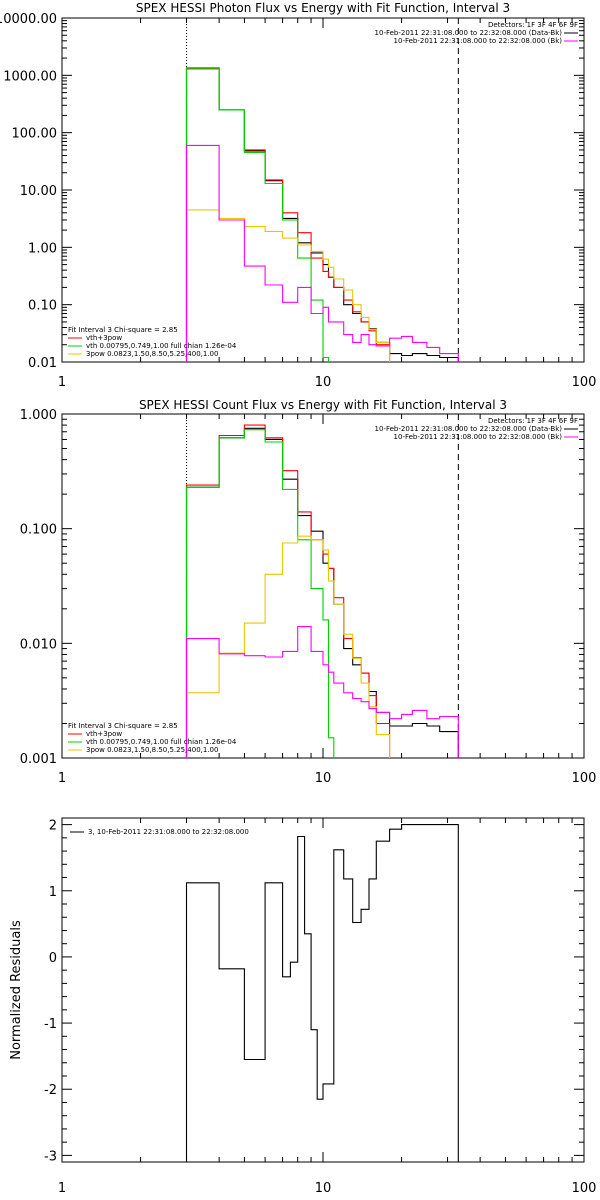  What do you see at coordinates (38, 191) in the screenshot?
I see `y-tick-label: 10.00` at bounding box center [38, 191].